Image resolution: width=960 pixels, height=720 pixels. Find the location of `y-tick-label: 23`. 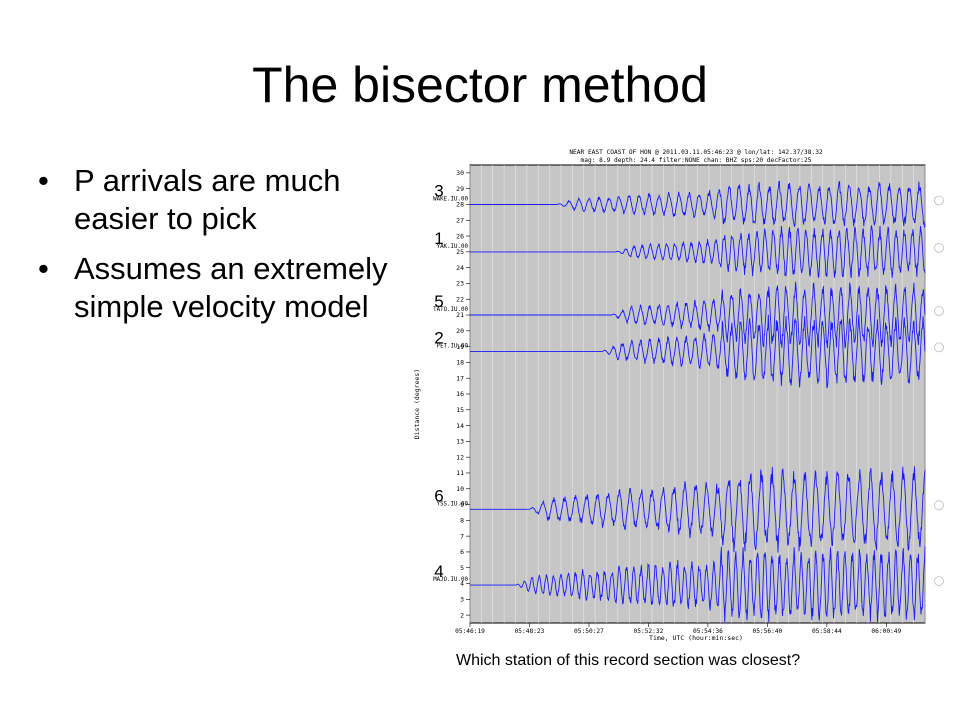

y-tick-label: 23 is located at coordinates (460, 284).